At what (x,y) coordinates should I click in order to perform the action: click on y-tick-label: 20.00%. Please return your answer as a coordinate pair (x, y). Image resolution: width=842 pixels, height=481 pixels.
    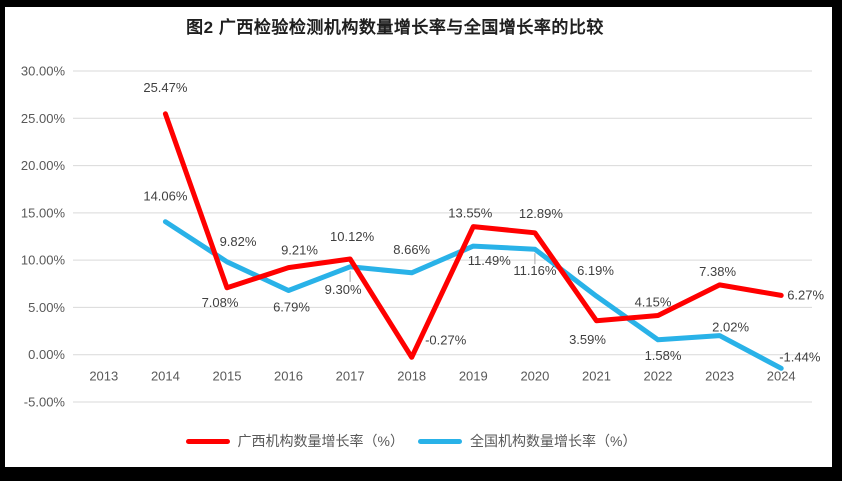
    Looking at the image, I should click on (43, 165).